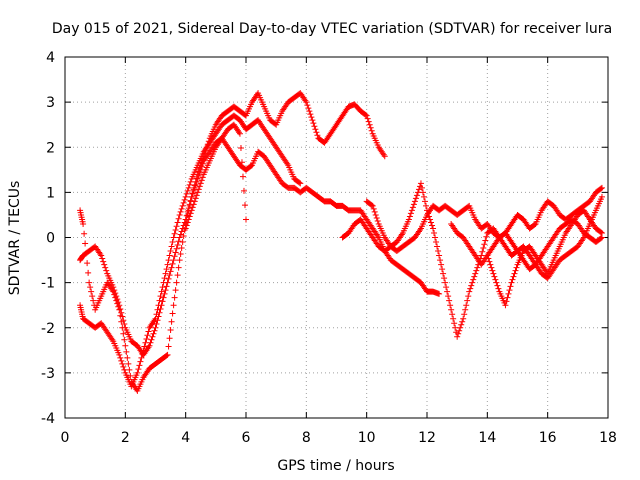 The image size is (640, 480). What do you see at coordinates (185, 438) in the screenshot?
I see `x-tick-label: 4` at bounding box center [185, 438].